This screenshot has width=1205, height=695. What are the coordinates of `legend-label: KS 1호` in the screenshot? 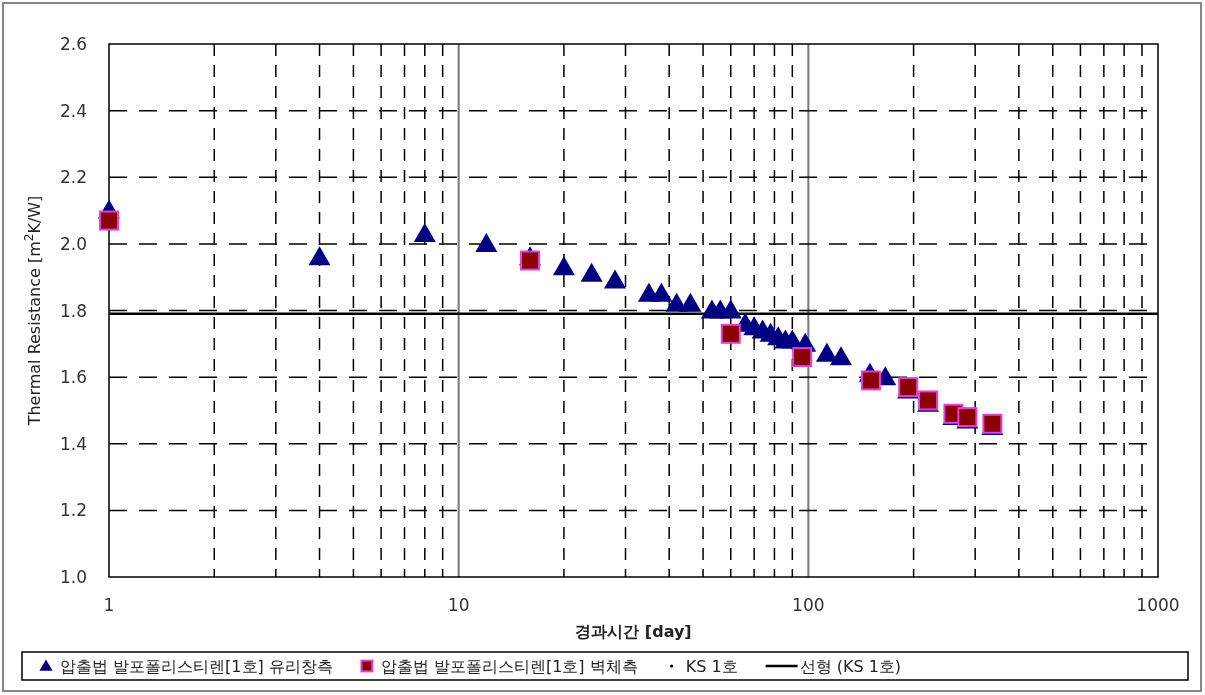 It's located at (711, 666).